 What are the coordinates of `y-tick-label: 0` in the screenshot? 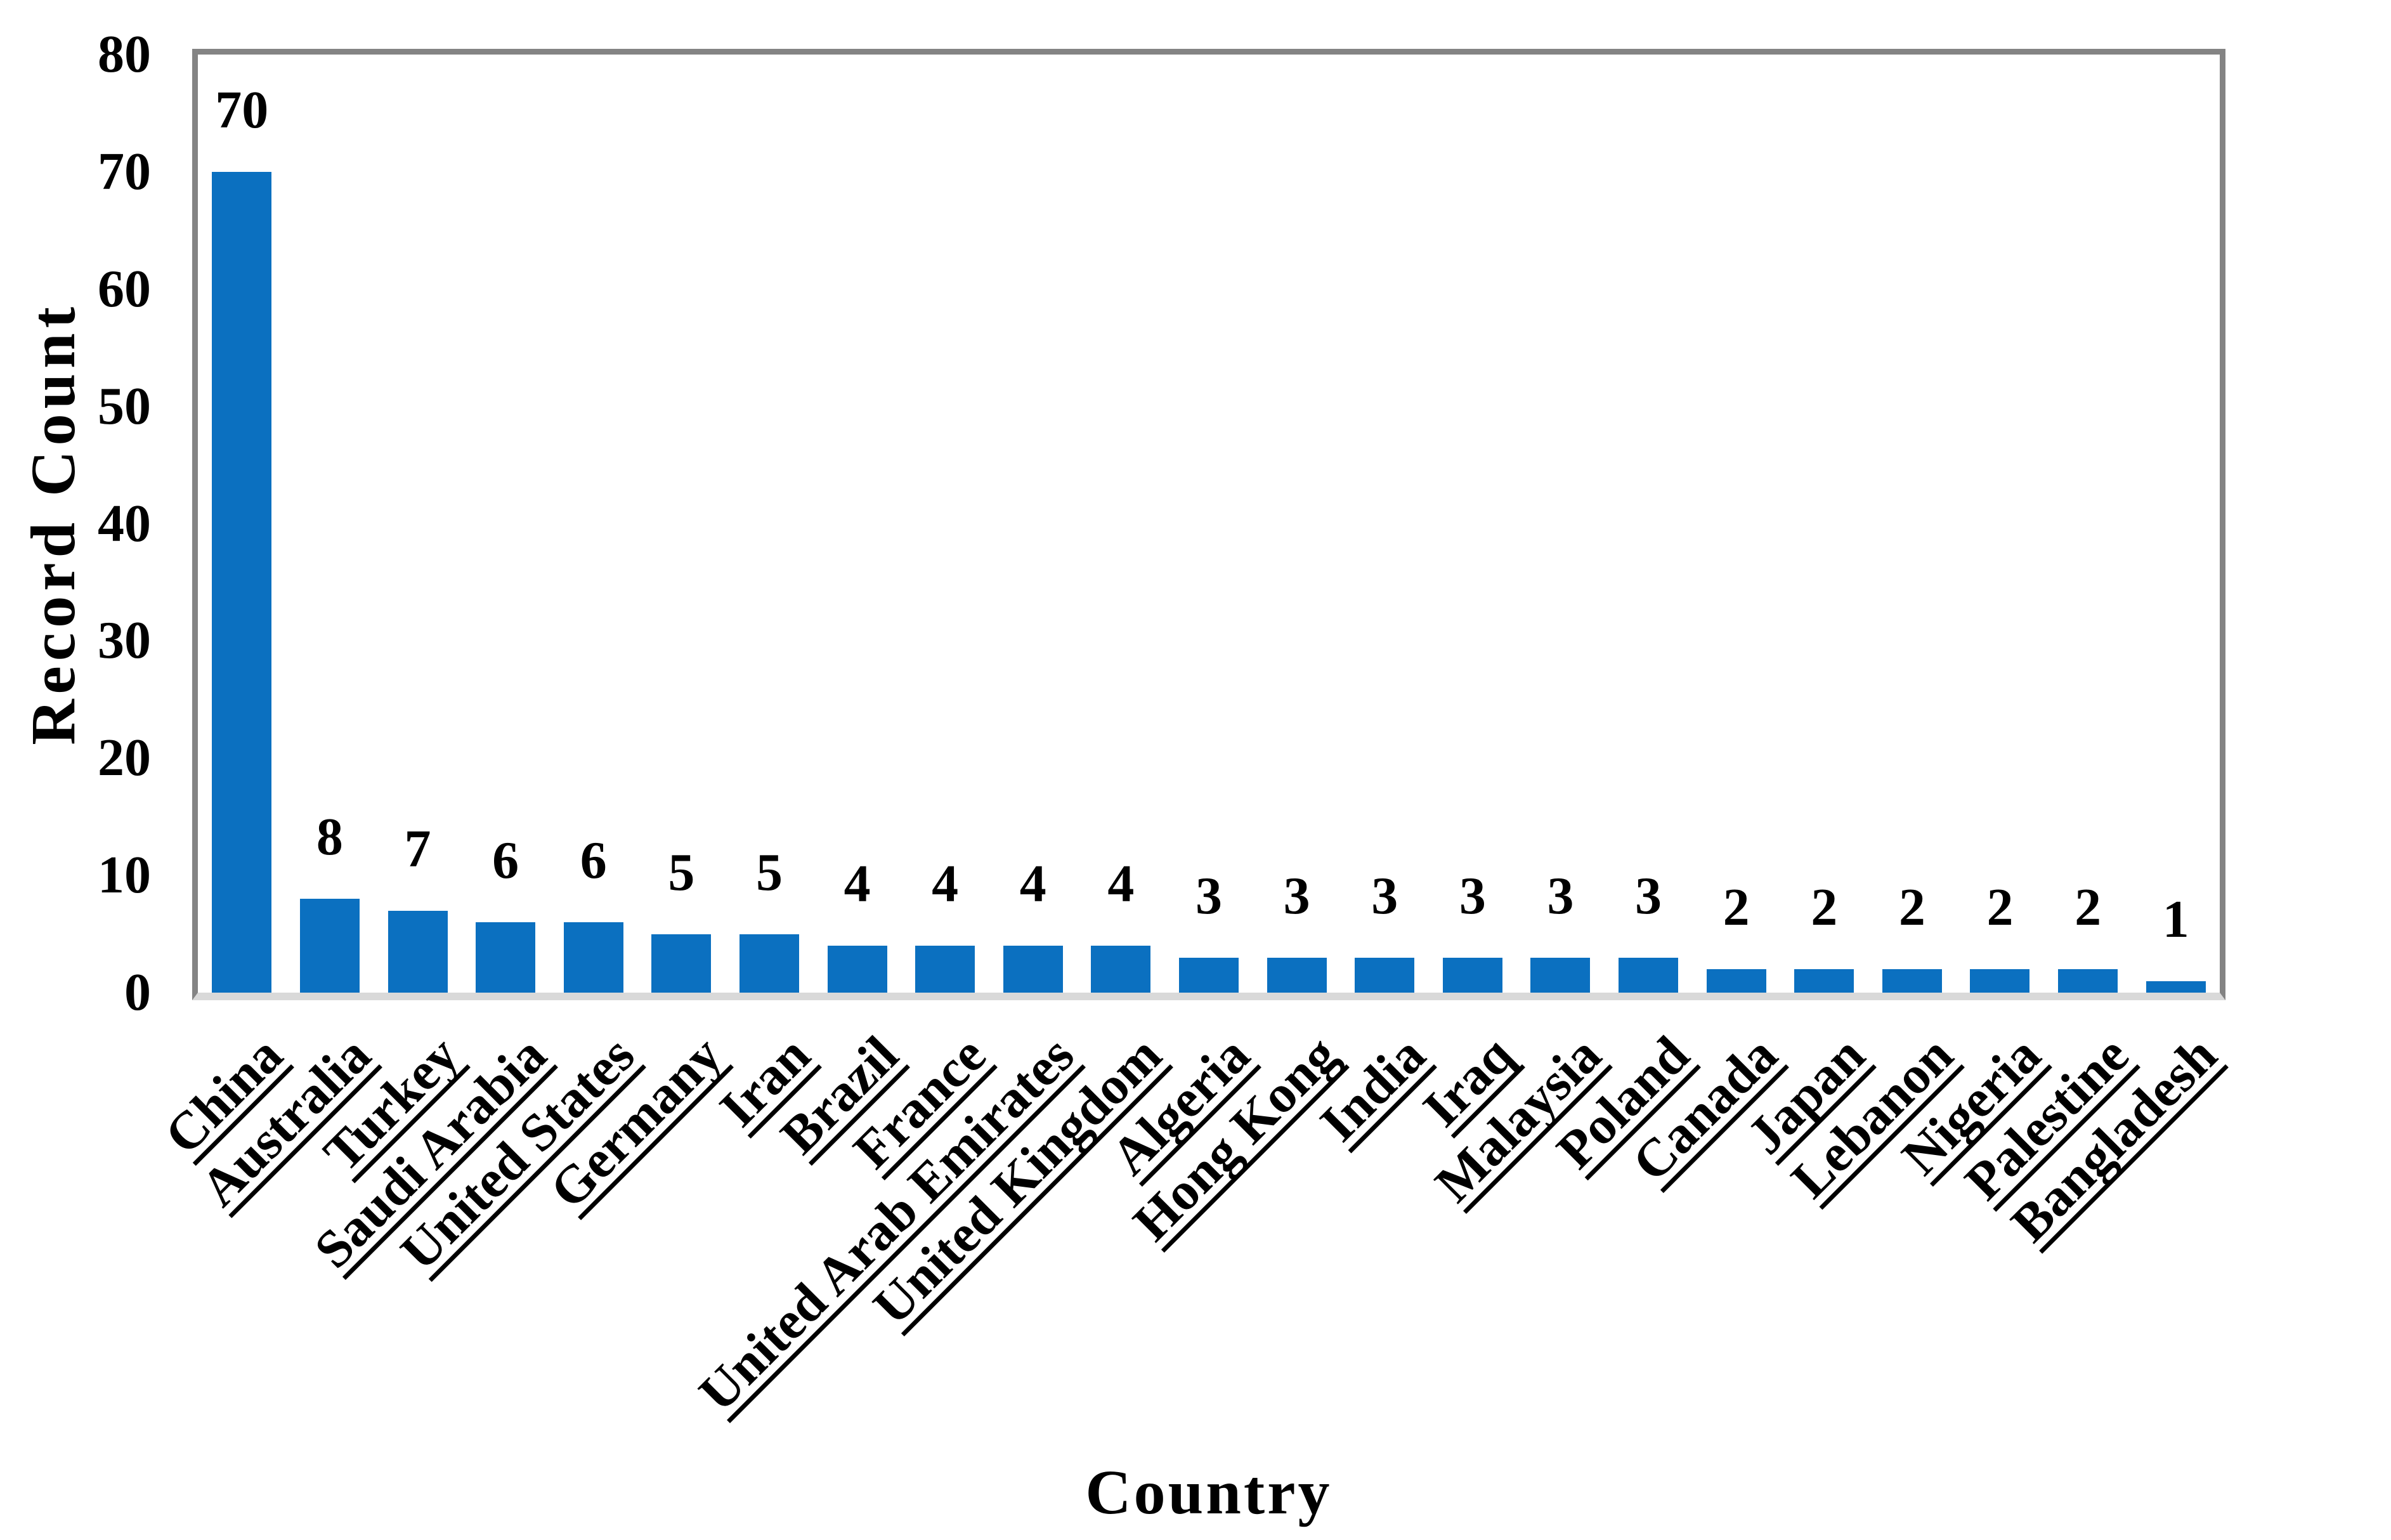 It's located at (137, 992).